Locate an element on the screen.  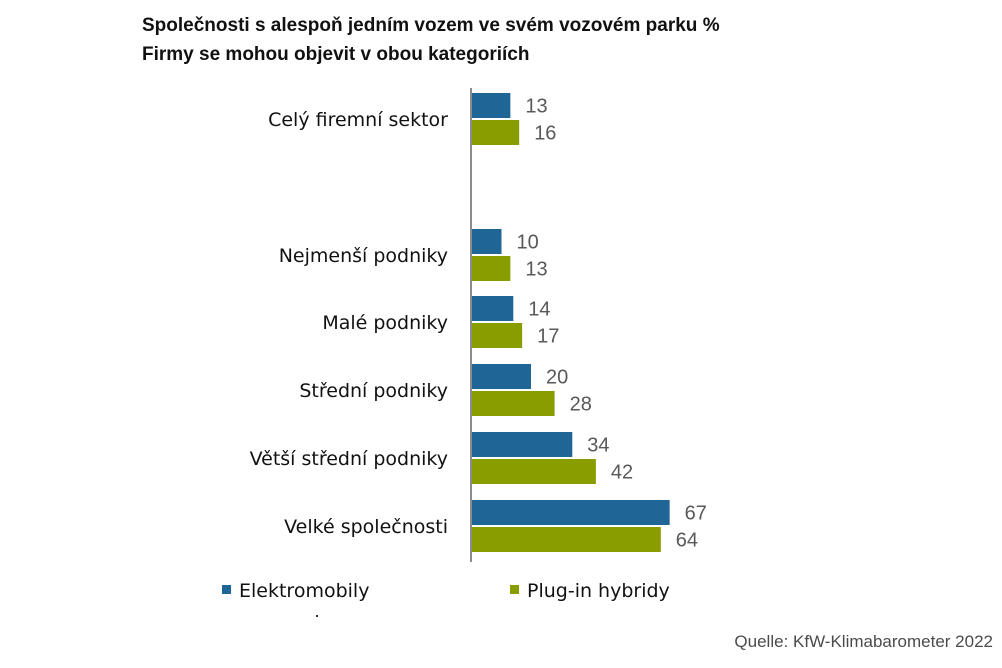
data-label: 42 is located at coordinates (622, 473).